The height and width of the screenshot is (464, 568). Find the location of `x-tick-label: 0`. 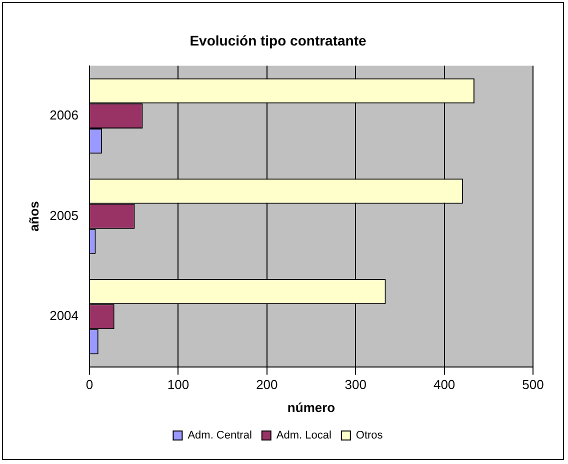

x-tick-label: 0 is located at coordinates (90, 384).